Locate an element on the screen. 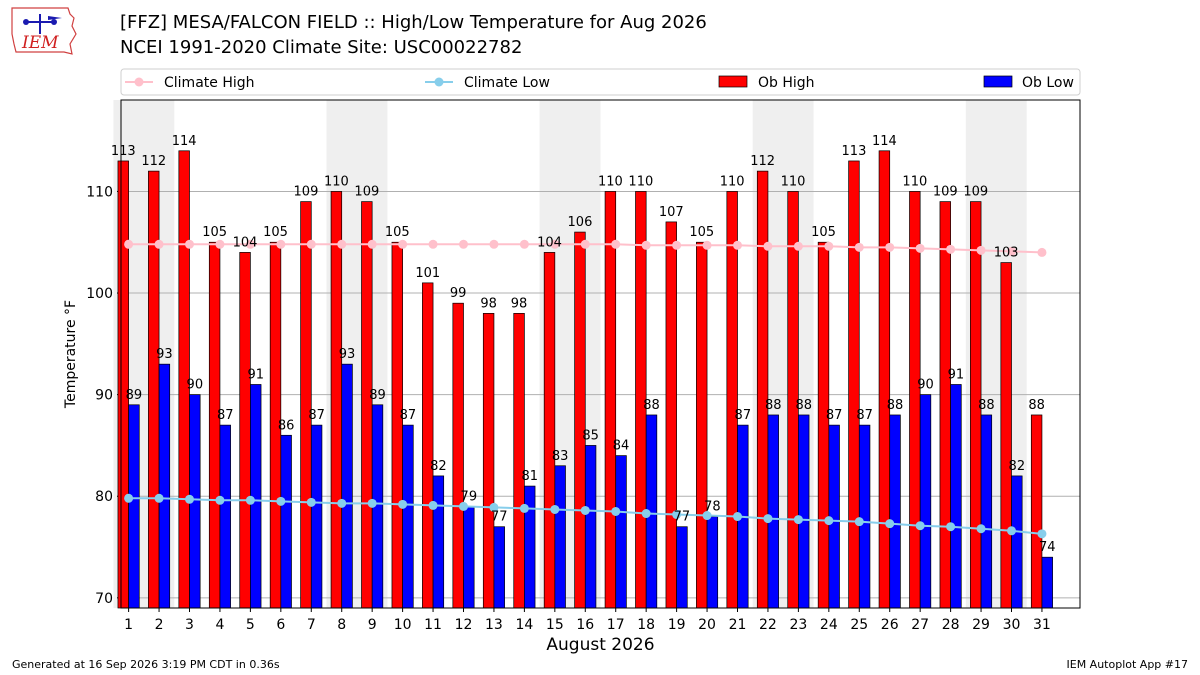 The image size is (1200, 675). y-tick-label: 110 is located at coordinates (99, 192).